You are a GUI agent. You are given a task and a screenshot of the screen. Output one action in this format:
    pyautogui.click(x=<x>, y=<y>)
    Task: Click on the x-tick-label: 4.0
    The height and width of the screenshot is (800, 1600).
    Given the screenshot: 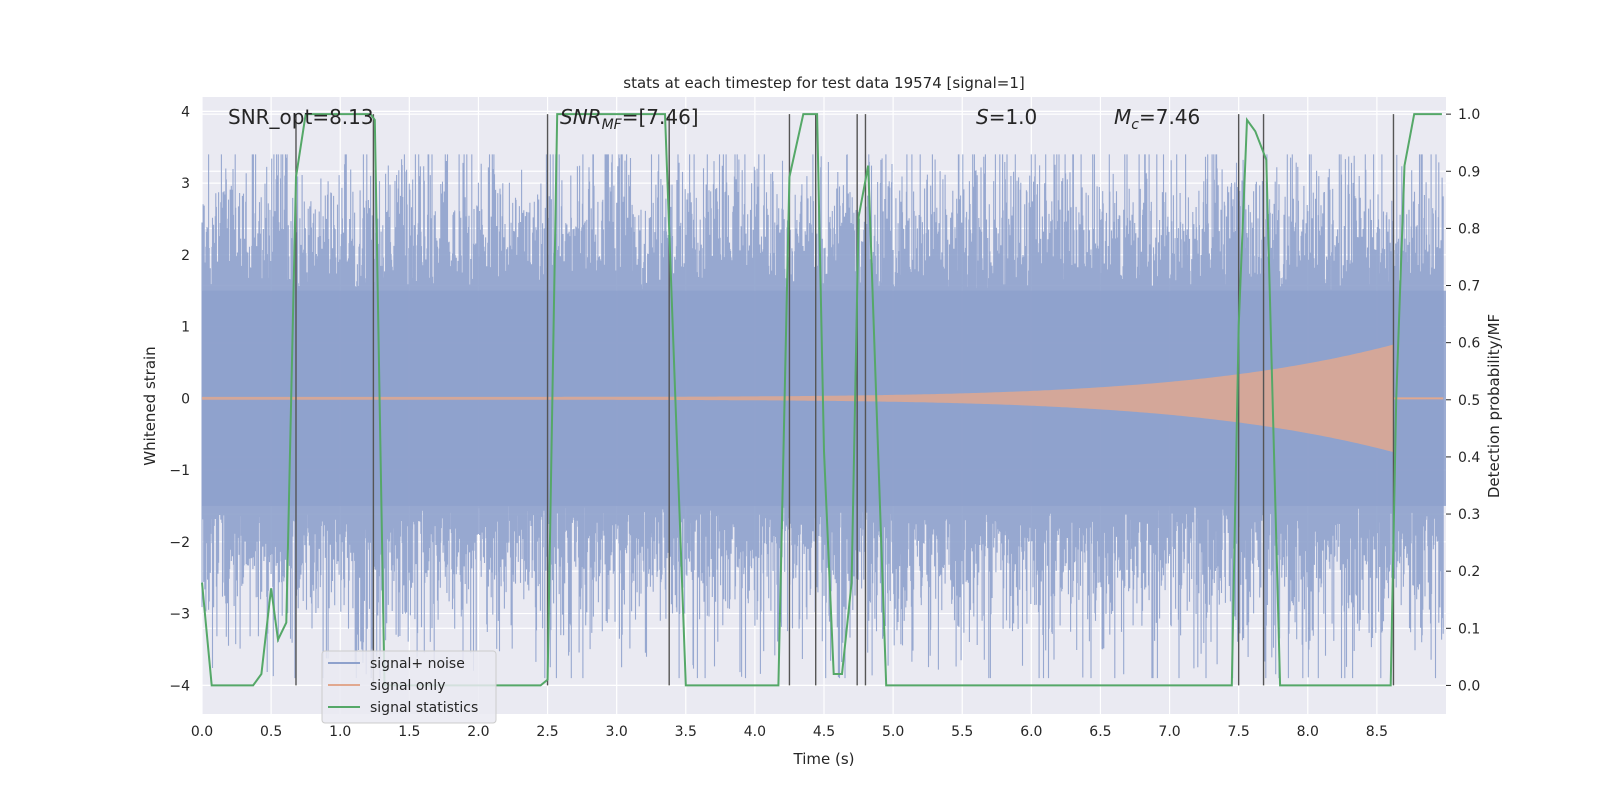 What is the action you would take?
    pyautogui.click(x=755, y=732)
    